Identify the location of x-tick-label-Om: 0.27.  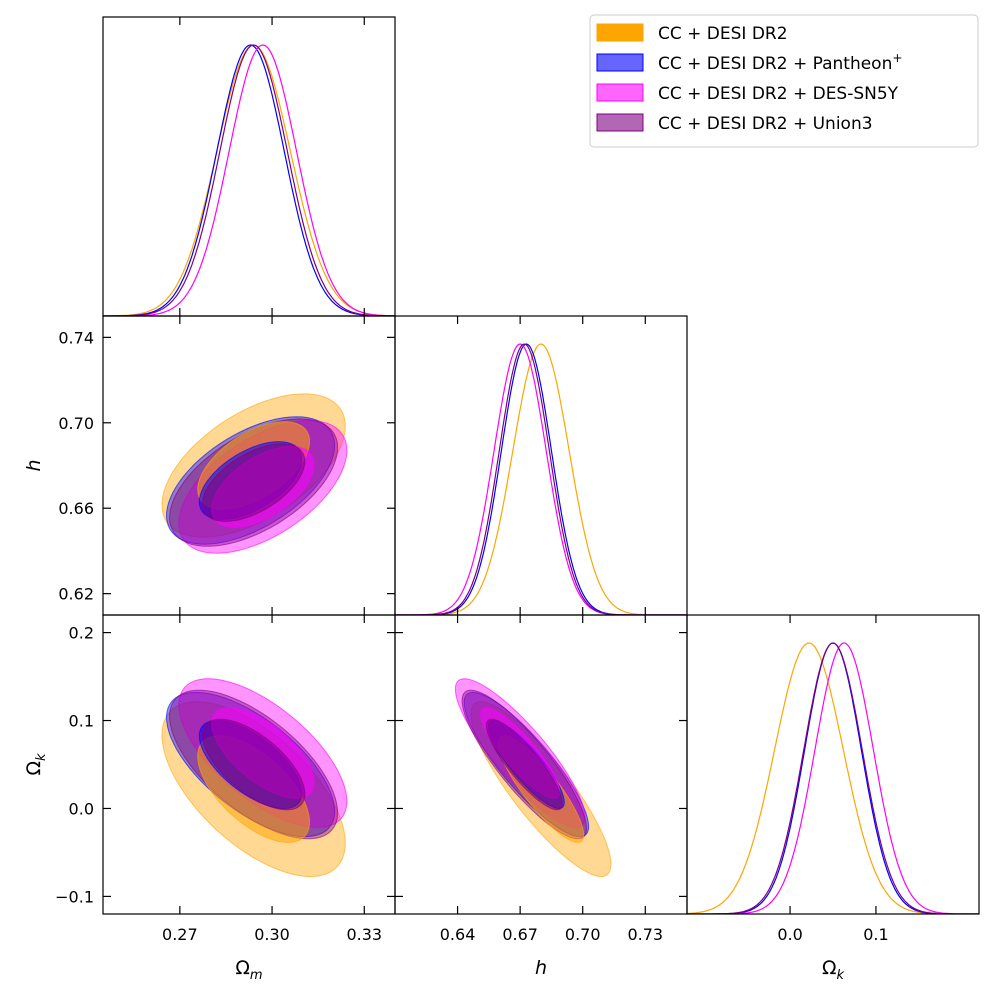
(180, 934).